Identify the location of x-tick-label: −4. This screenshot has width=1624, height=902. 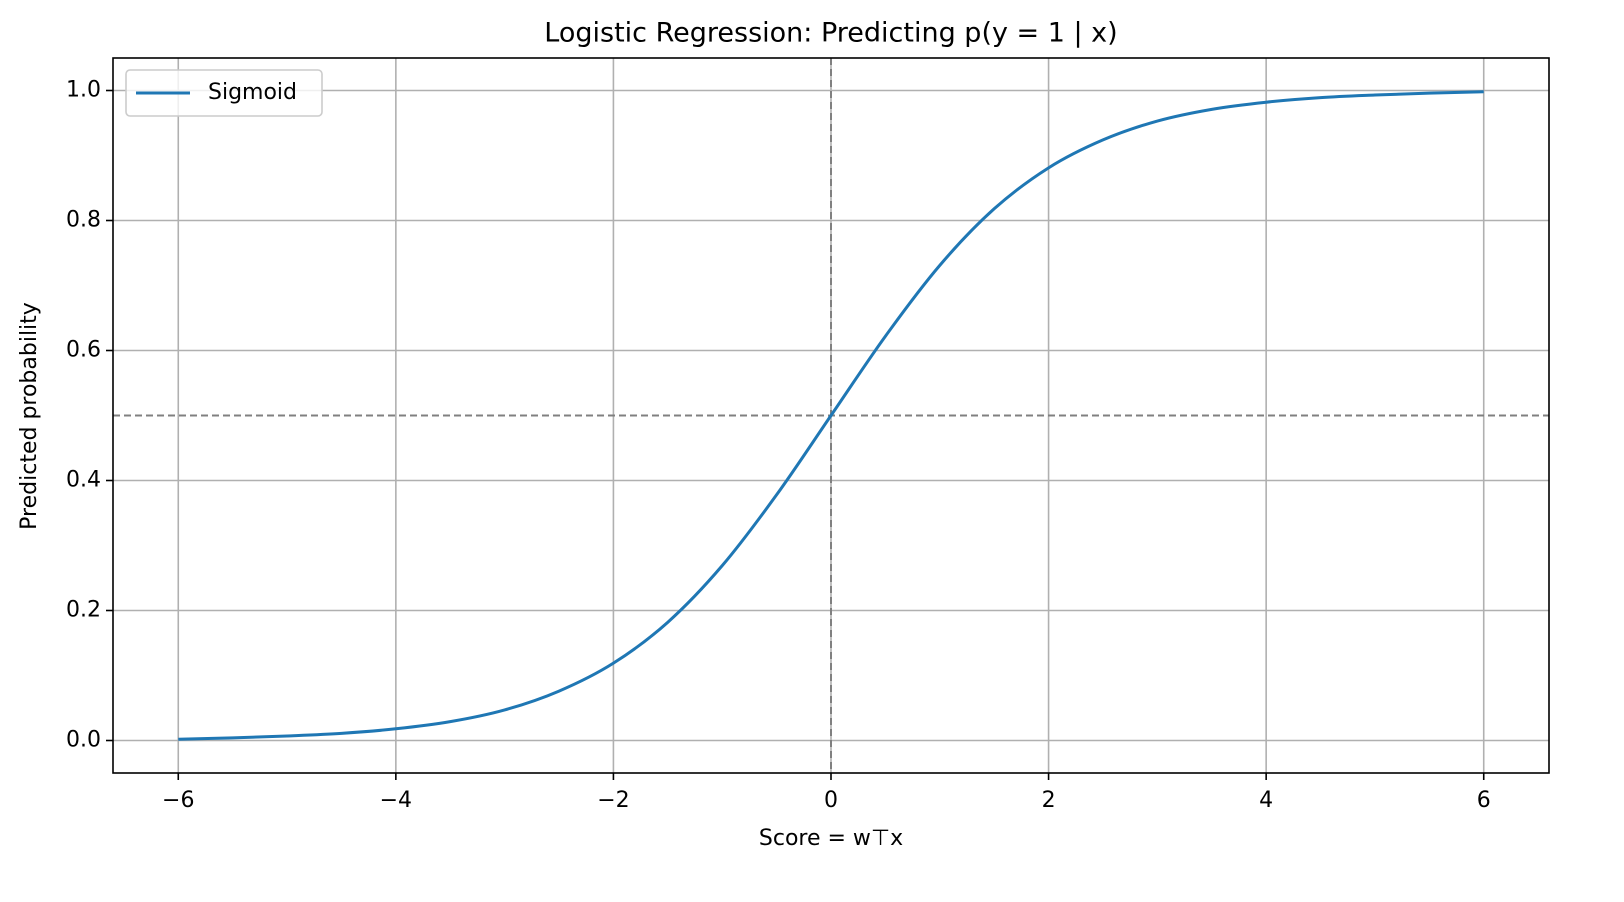
(396, 800).